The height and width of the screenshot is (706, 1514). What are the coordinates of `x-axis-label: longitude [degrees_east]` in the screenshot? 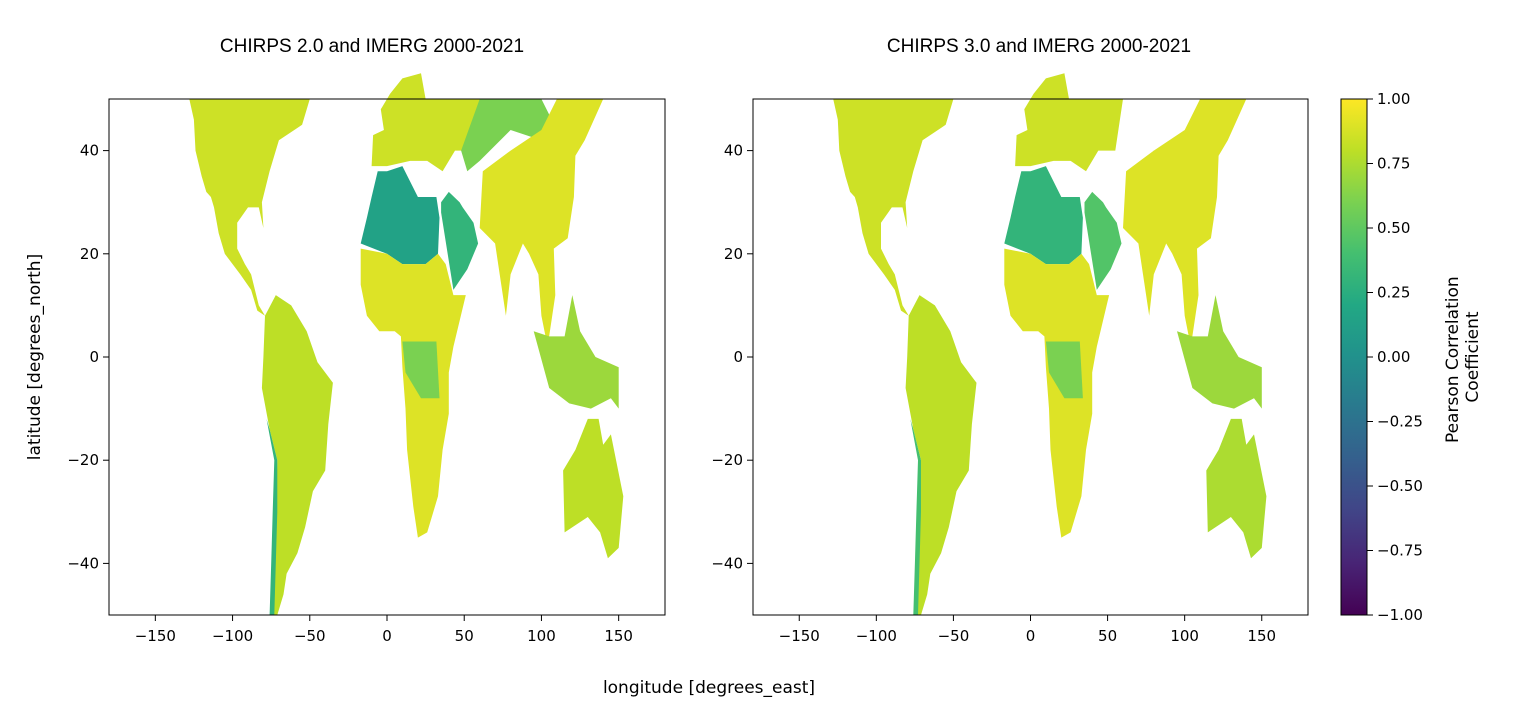 It's located at (709, 688).